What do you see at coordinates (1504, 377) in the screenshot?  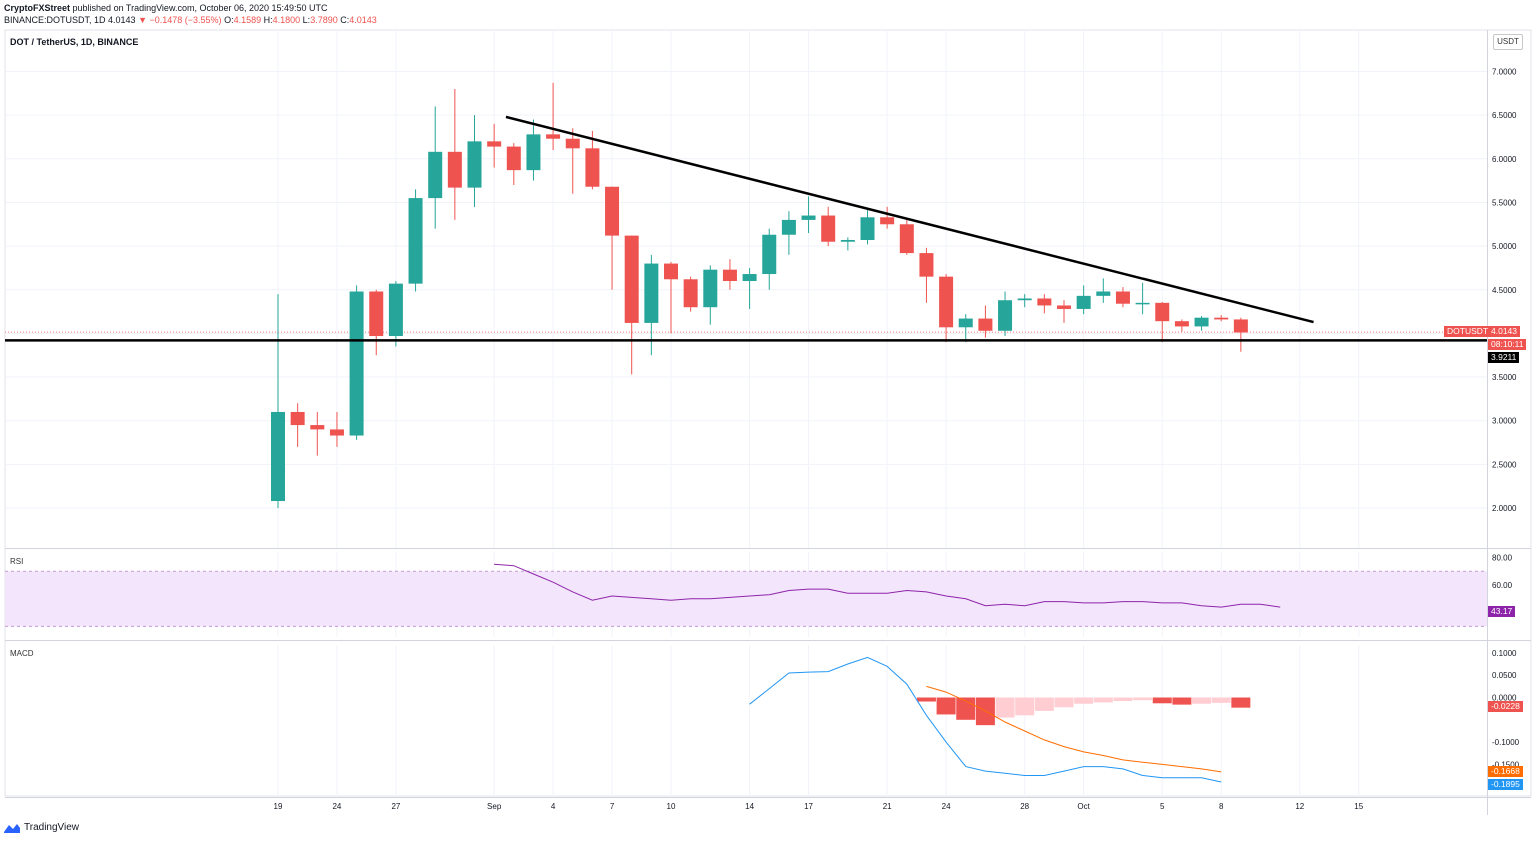 I see `price-tick-label: 3.5000` at bounding box center [1504, 377].